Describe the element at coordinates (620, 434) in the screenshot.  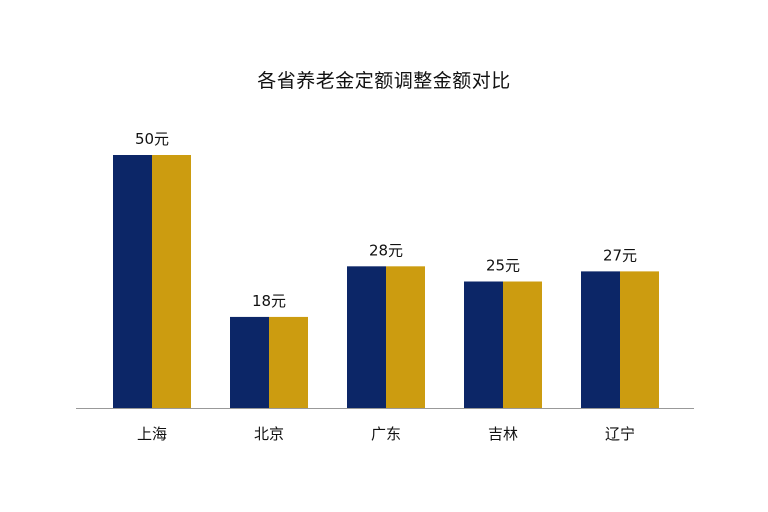
I see `category-label-5: 辽宁` at that location.